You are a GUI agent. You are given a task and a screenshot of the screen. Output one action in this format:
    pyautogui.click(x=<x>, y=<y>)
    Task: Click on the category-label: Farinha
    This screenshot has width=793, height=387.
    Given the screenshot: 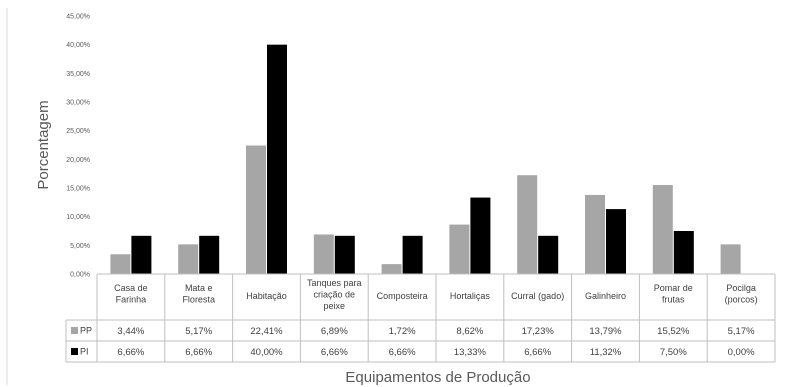 What is the action you would take?
    pyautogui.click(x=131, y=300)
    